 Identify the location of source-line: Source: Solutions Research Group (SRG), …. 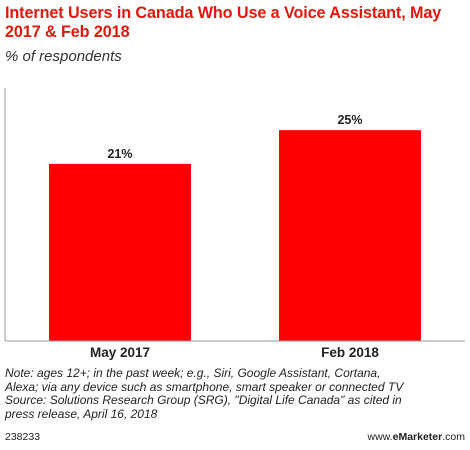
(203, 400).